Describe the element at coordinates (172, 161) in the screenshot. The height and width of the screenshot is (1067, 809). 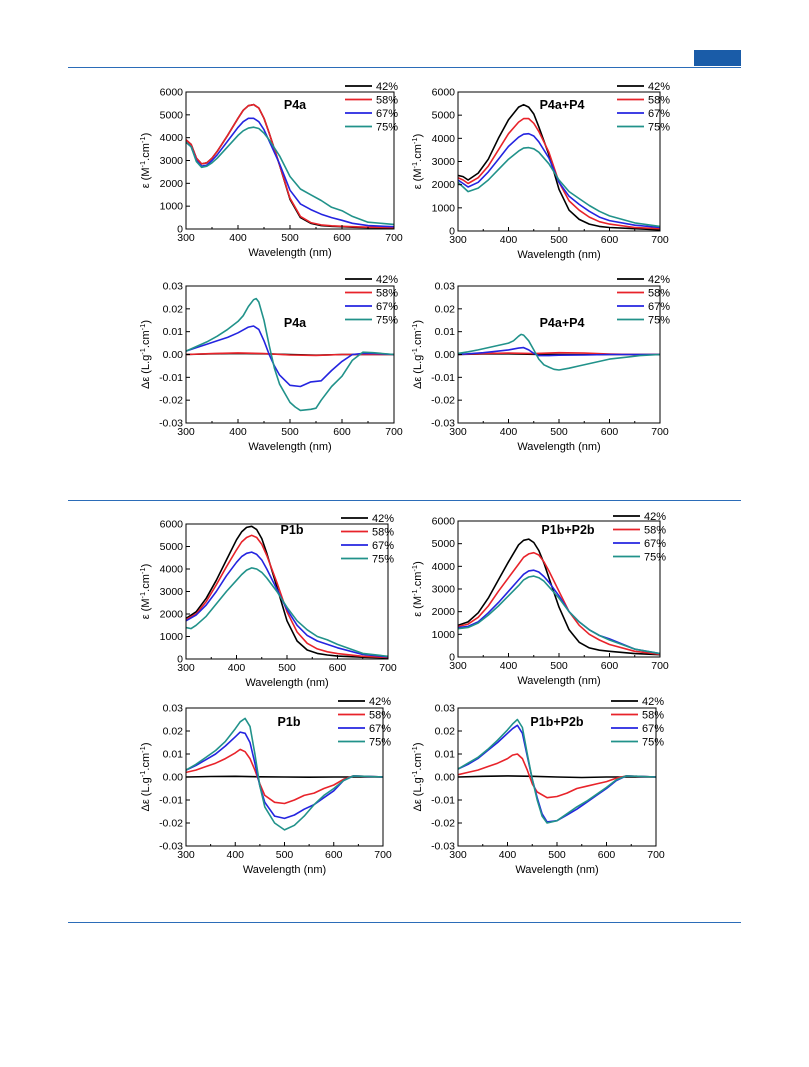
I see `y-tick-label: 3000` at that location.